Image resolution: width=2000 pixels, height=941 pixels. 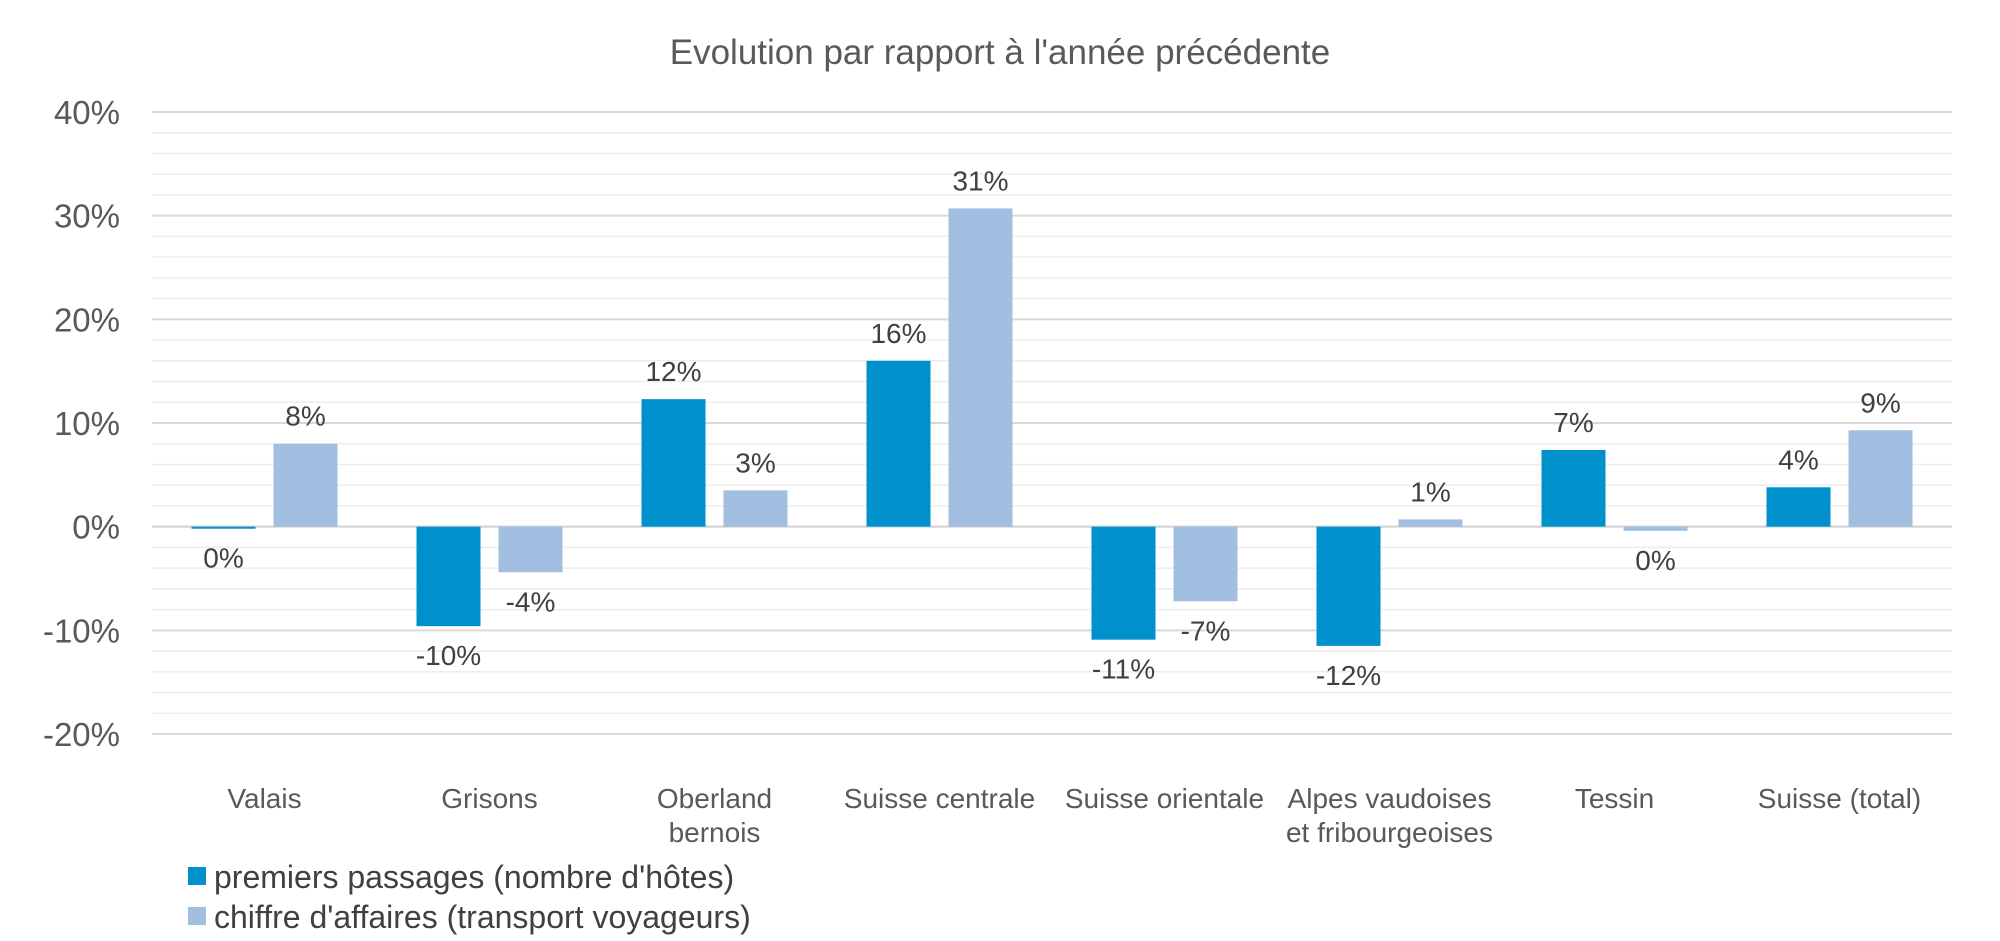 I want to click on x-category-label: Tessin, so click(x=1614, y=798).